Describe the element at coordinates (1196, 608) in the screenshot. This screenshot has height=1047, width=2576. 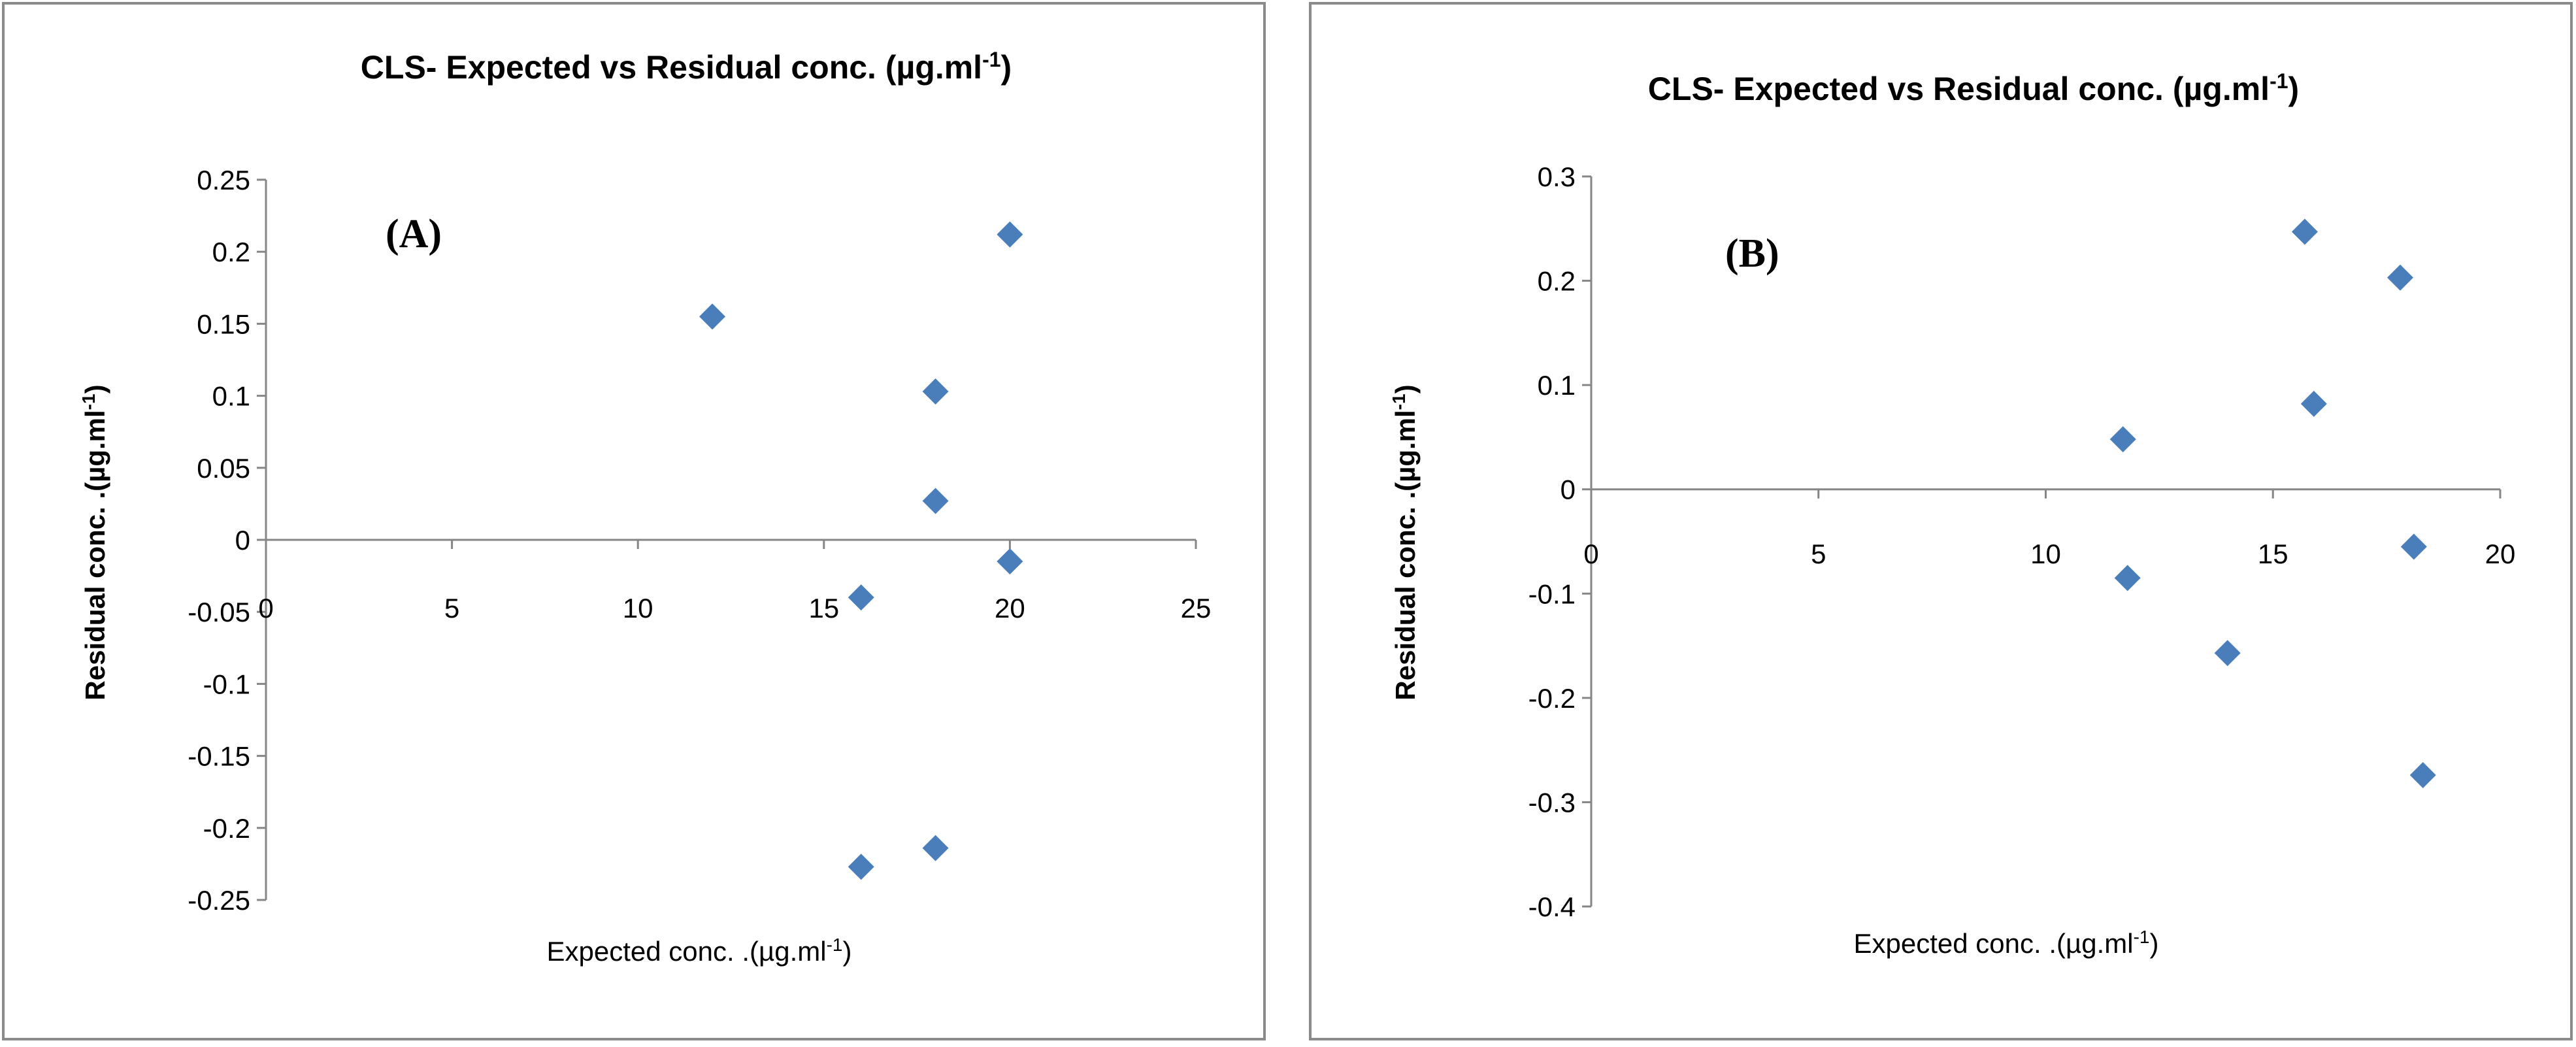
I see `x-tick-label: 25` at that location.